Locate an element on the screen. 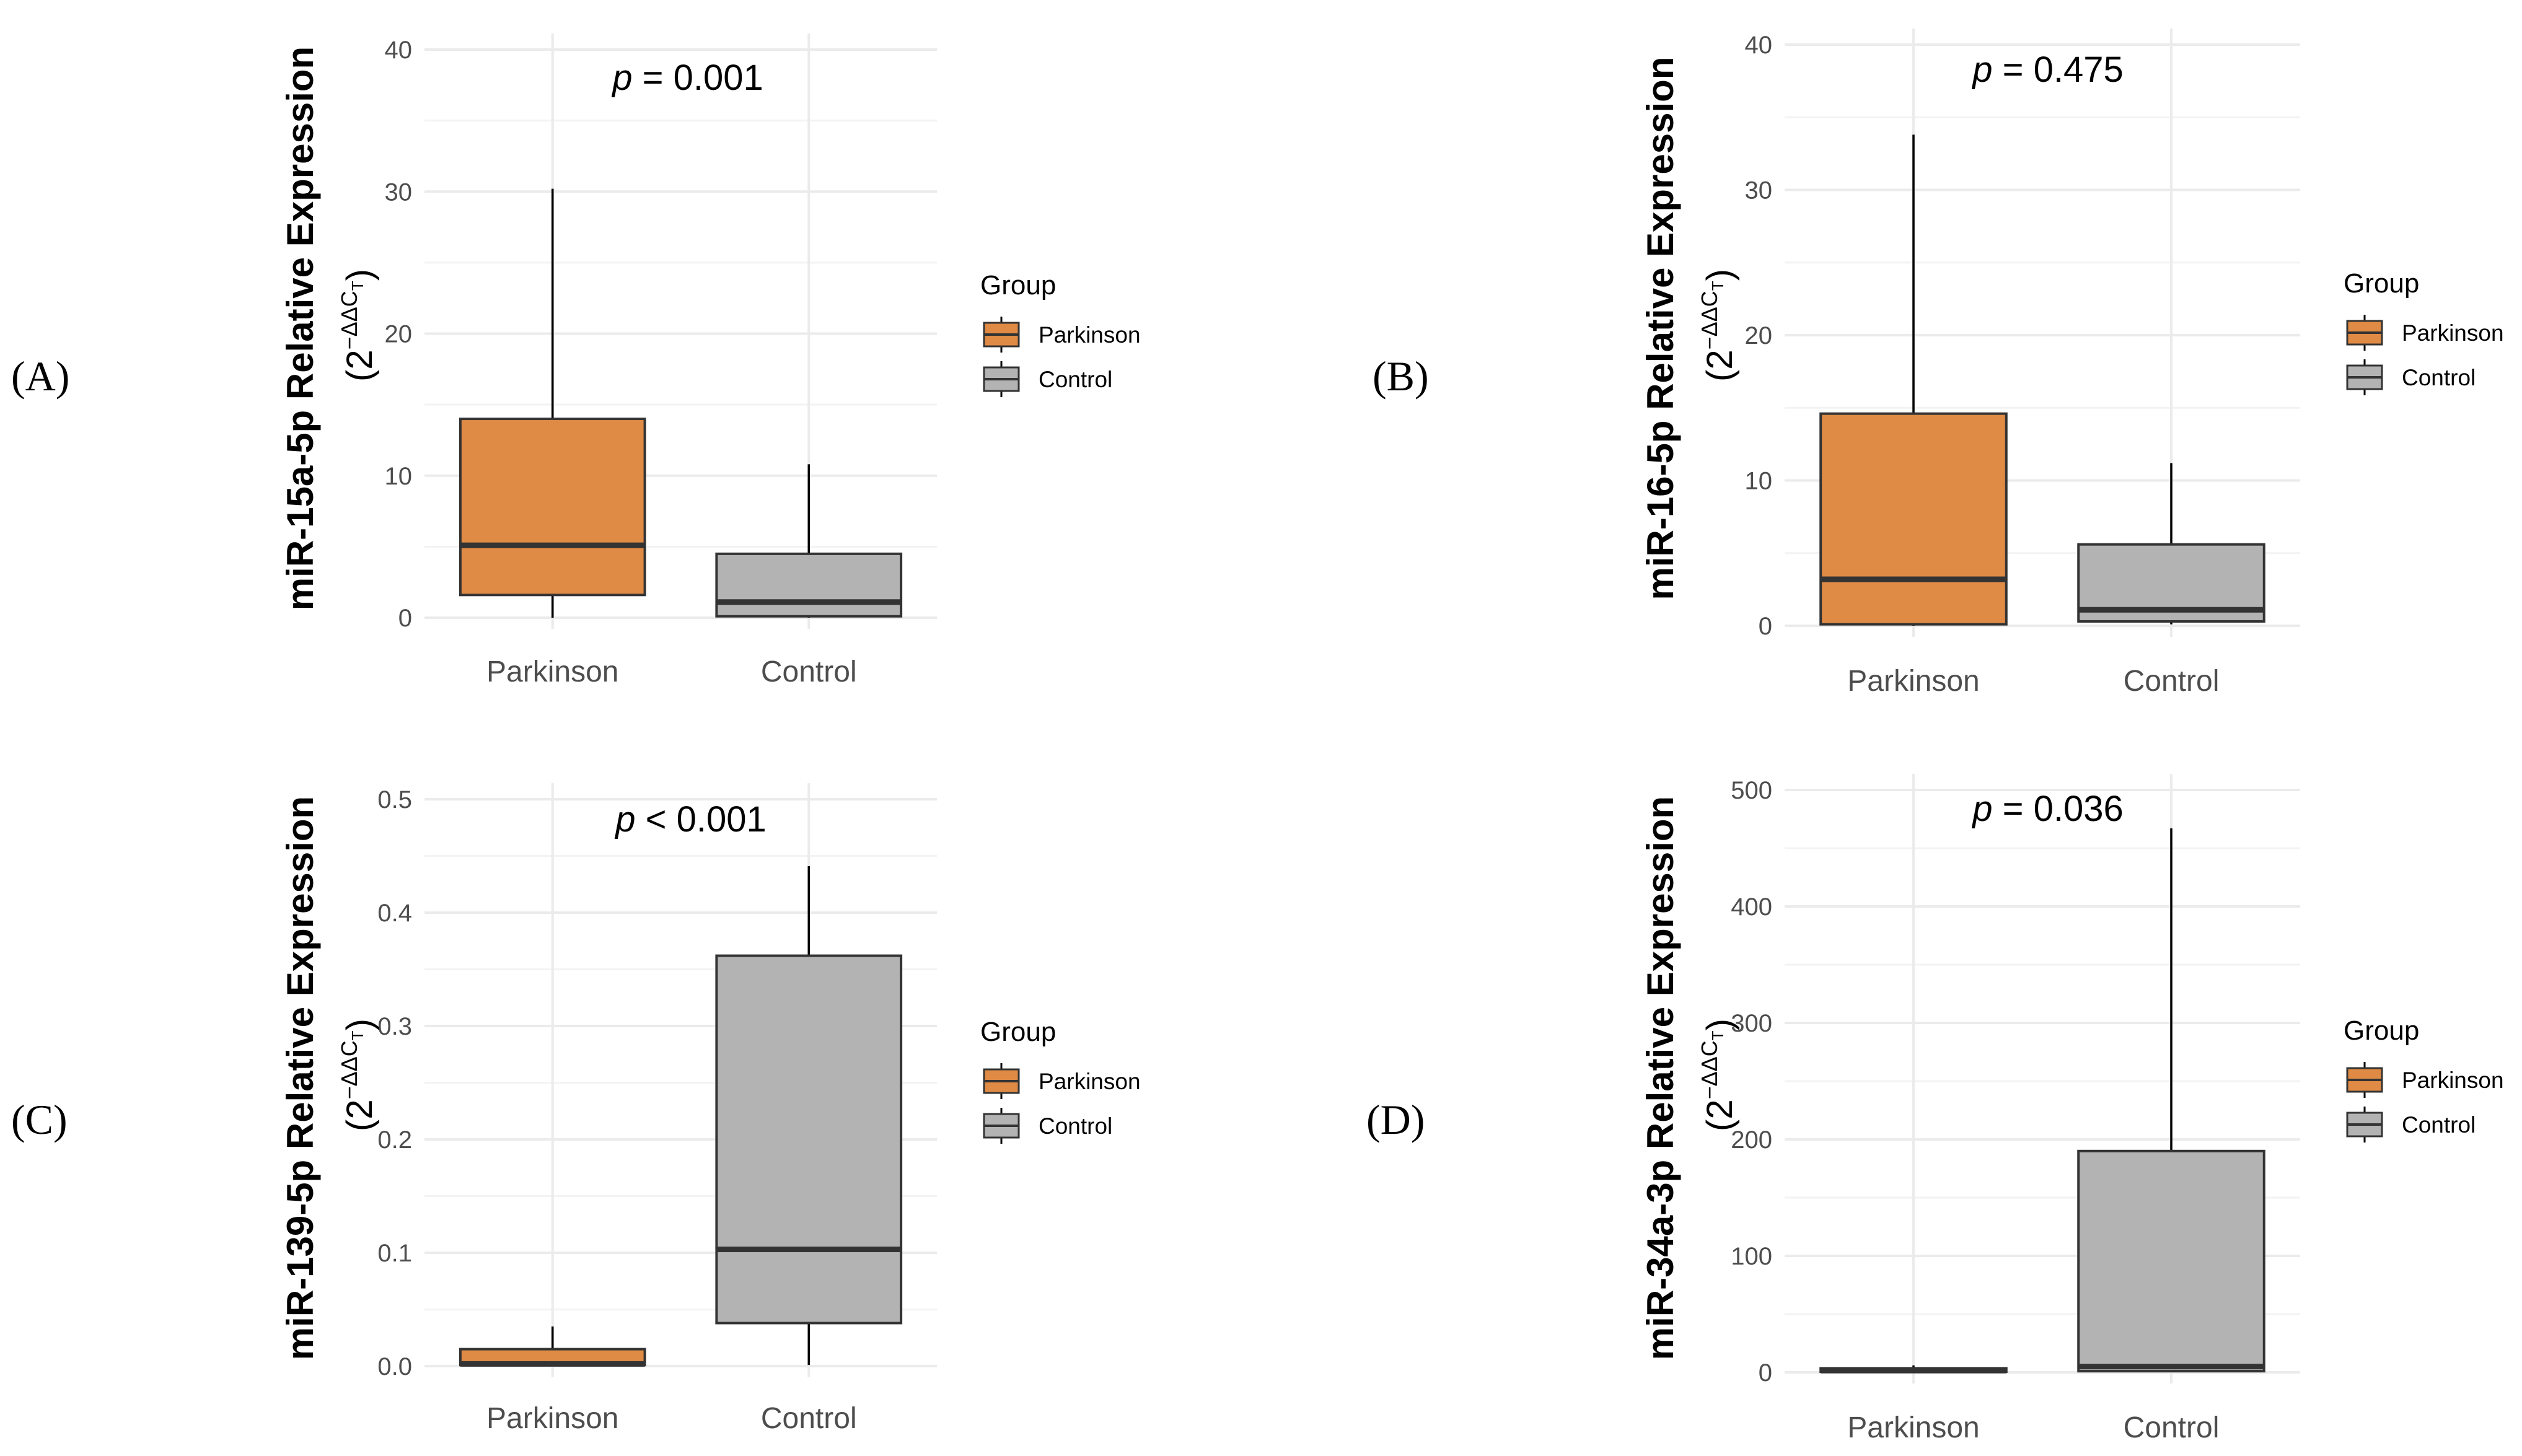 The height and width of the screenshot is (1456, 2522). y-tick-label: 200 is located at coordinates (1751, 1140).